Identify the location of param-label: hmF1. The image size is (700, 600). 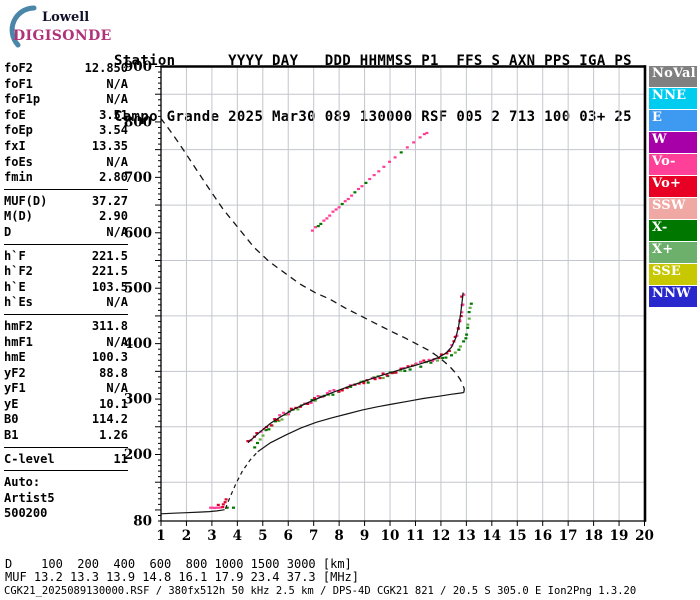
(18, 341).